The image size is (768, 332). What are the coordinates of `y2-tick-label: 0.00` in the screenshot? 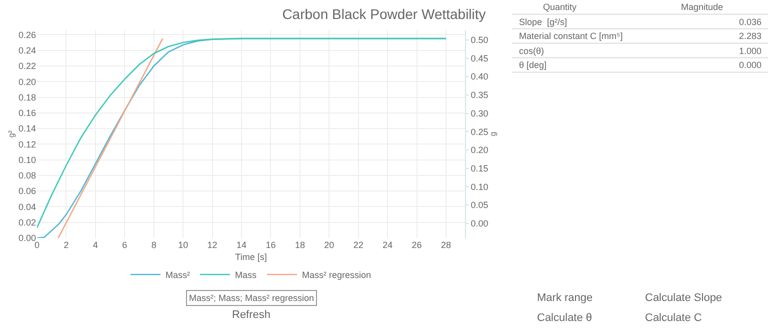 It's located at (479, 223).